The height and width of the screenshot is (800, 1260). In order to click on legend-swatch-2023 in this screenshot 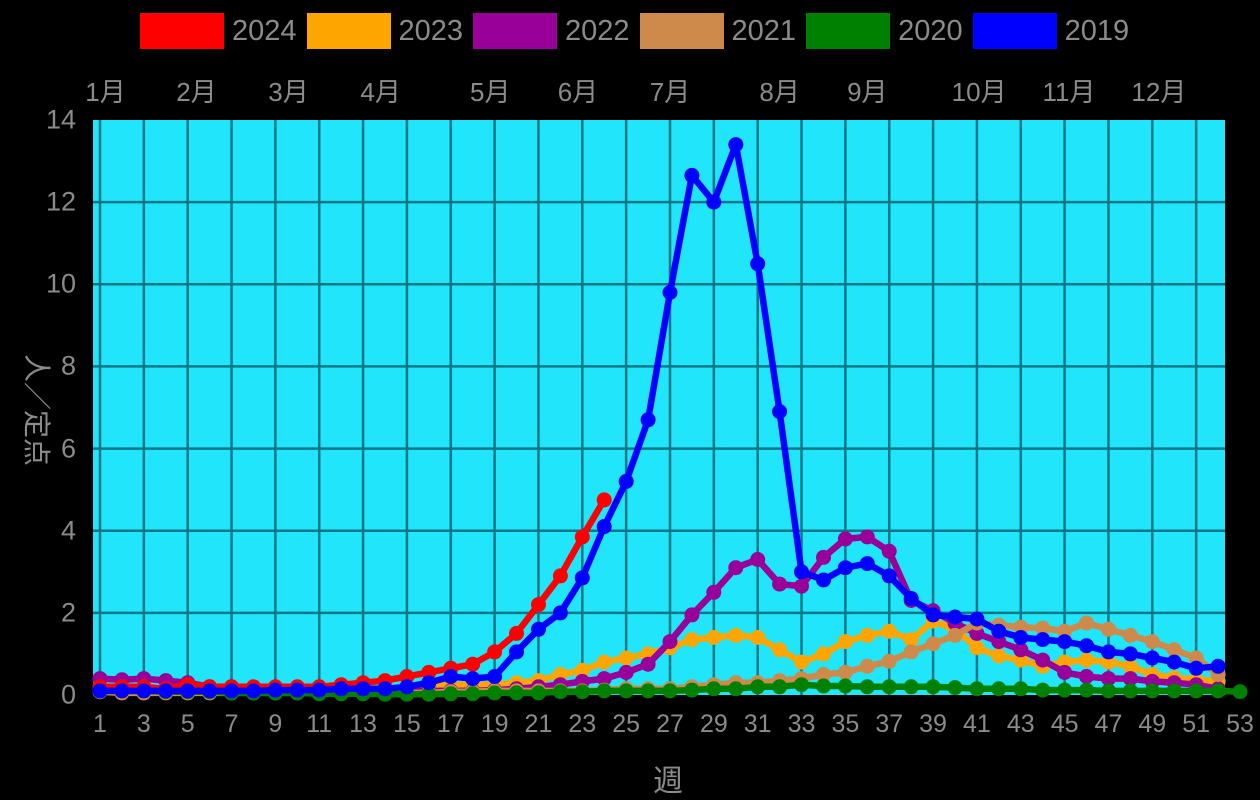, I will do `click(348, 31)`.